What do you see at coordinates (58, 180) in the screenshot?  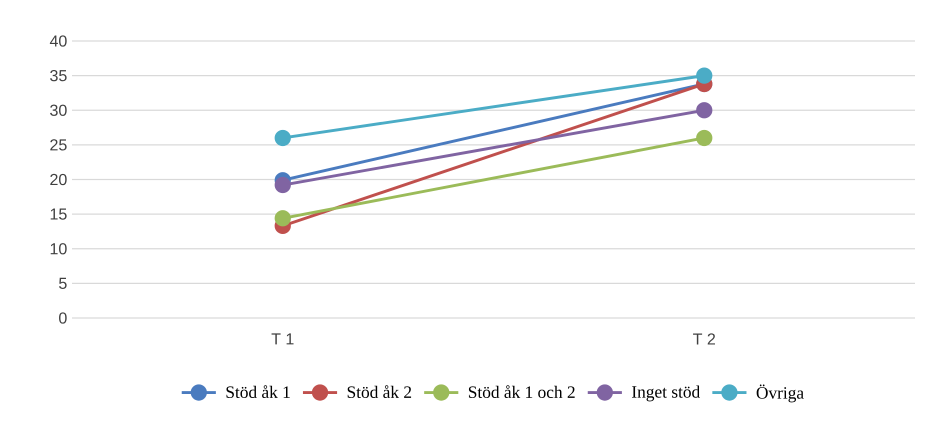 I see `y-tick-label: 20` at bounding box center [58, 180].